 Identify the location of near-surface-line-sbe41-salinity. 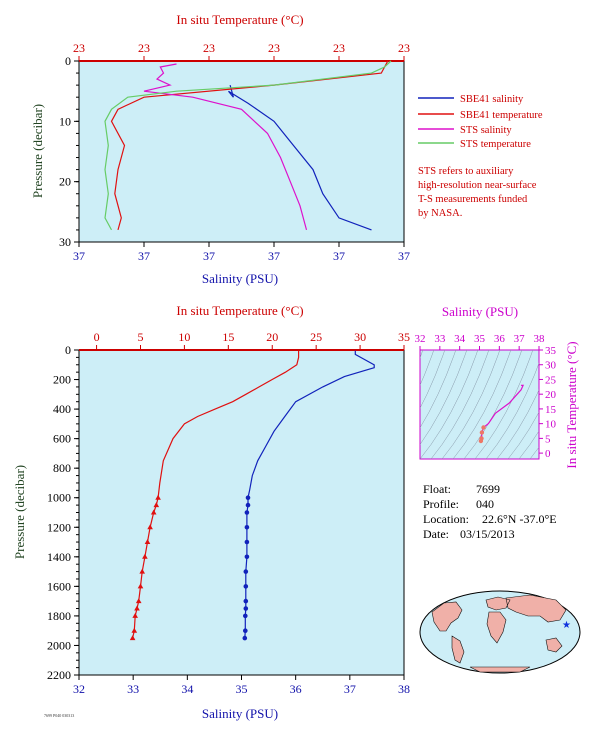
(300, 157).